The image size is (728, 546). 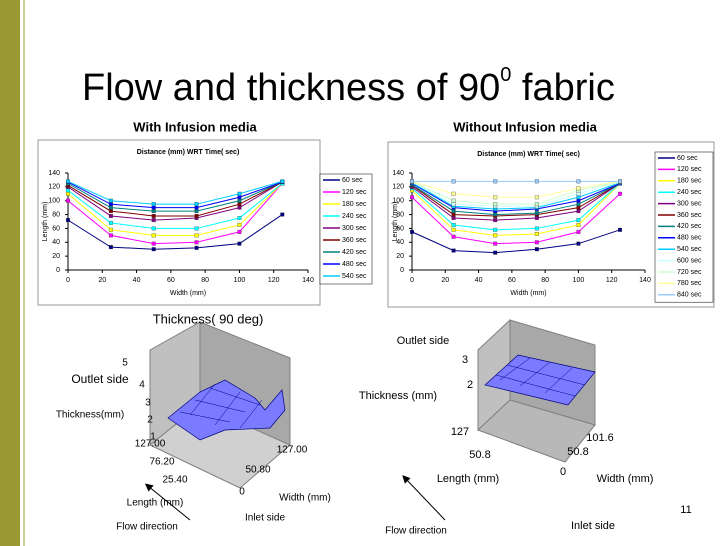 I want to click on y-tick-label: 120, so click(x=54, y=187).